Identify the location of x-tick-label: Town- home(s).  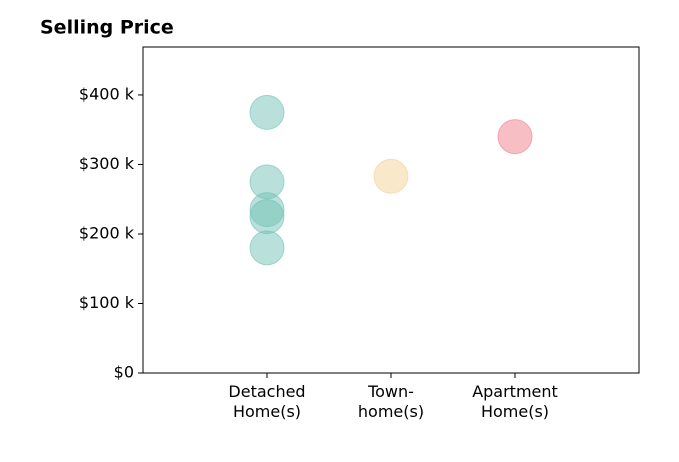
(391, 401).